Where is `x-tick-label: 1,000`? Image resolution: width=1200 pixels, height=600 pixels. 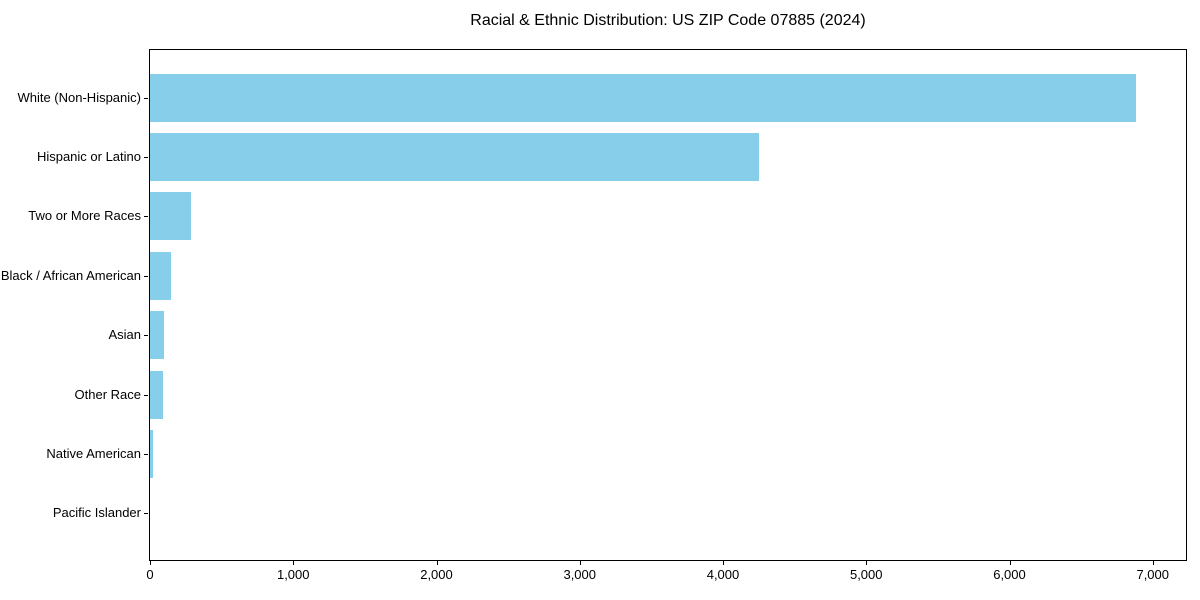 x-tick-label: 1,000 is located at coordinates (293, 574).